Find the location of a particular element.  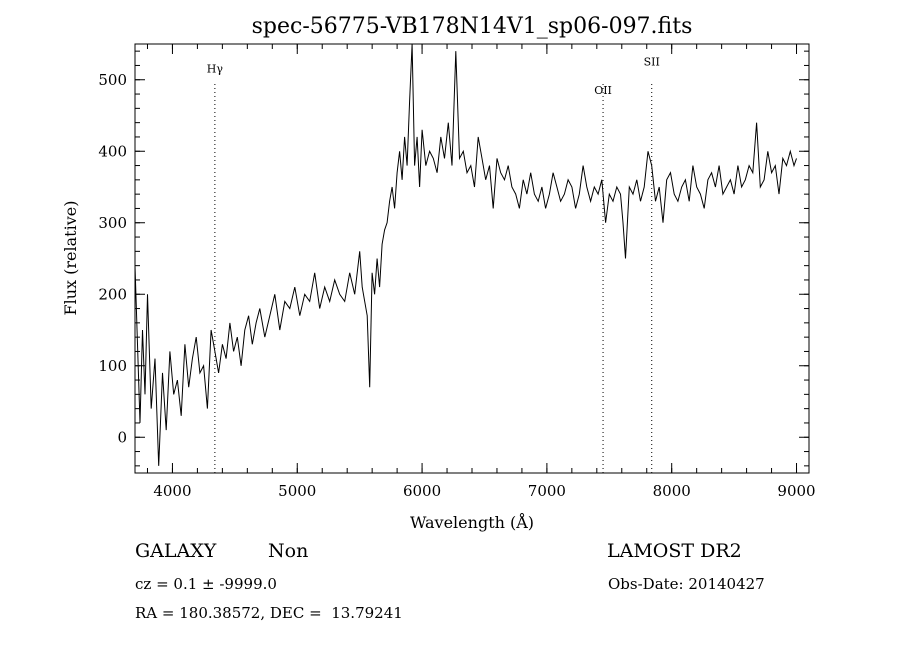

obs-date: Obs-Date: 20140427 is located at coordinates (686, 584).